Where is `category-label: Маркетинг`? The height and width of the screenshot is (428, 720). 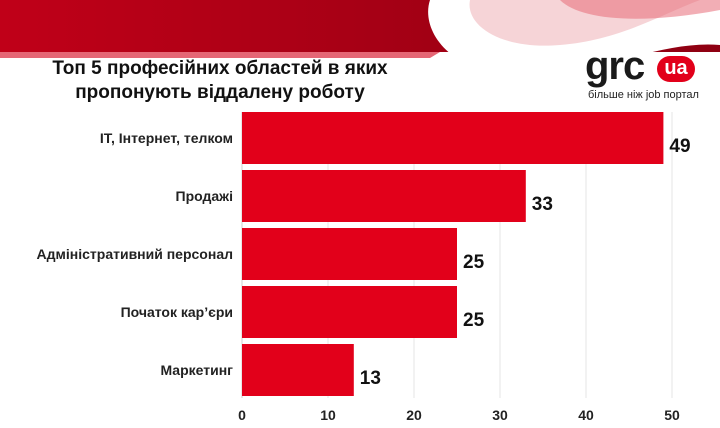
category-label: Маркетинг is located at coordinates (196, 370).